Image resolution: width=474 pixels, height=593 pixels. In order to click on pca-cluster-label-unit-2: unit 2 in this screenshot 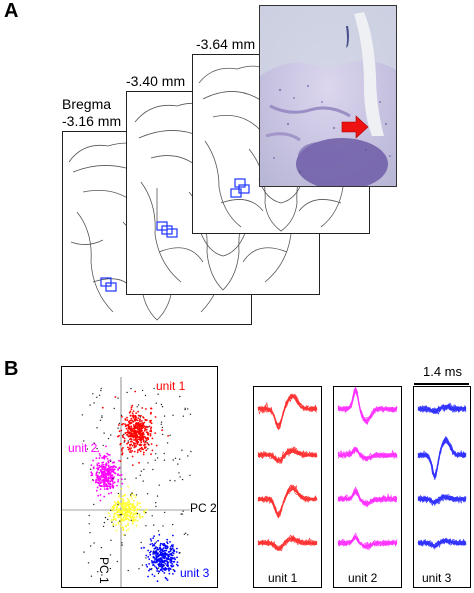, I will do `click(83, 448)`.